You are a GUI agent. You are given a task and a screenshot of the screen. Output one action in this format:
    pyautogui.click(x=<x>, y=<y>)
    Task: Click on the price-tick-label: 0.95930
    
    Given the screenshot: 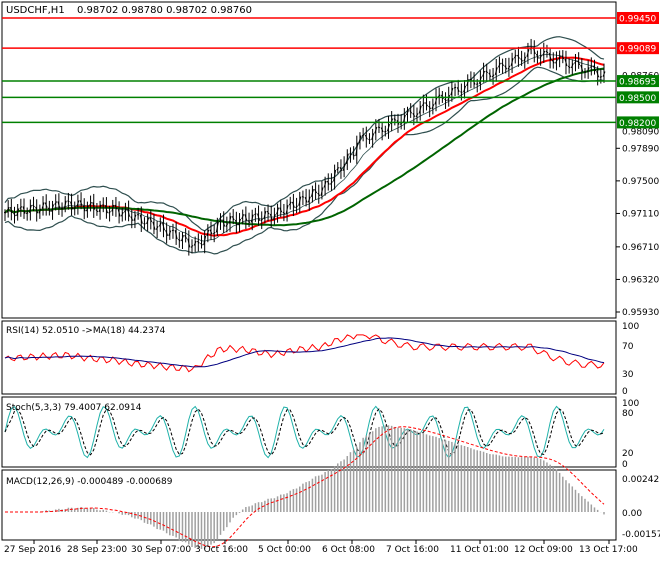 What is the action you would take?
    pyautogui.click(x=640, y=313)
    